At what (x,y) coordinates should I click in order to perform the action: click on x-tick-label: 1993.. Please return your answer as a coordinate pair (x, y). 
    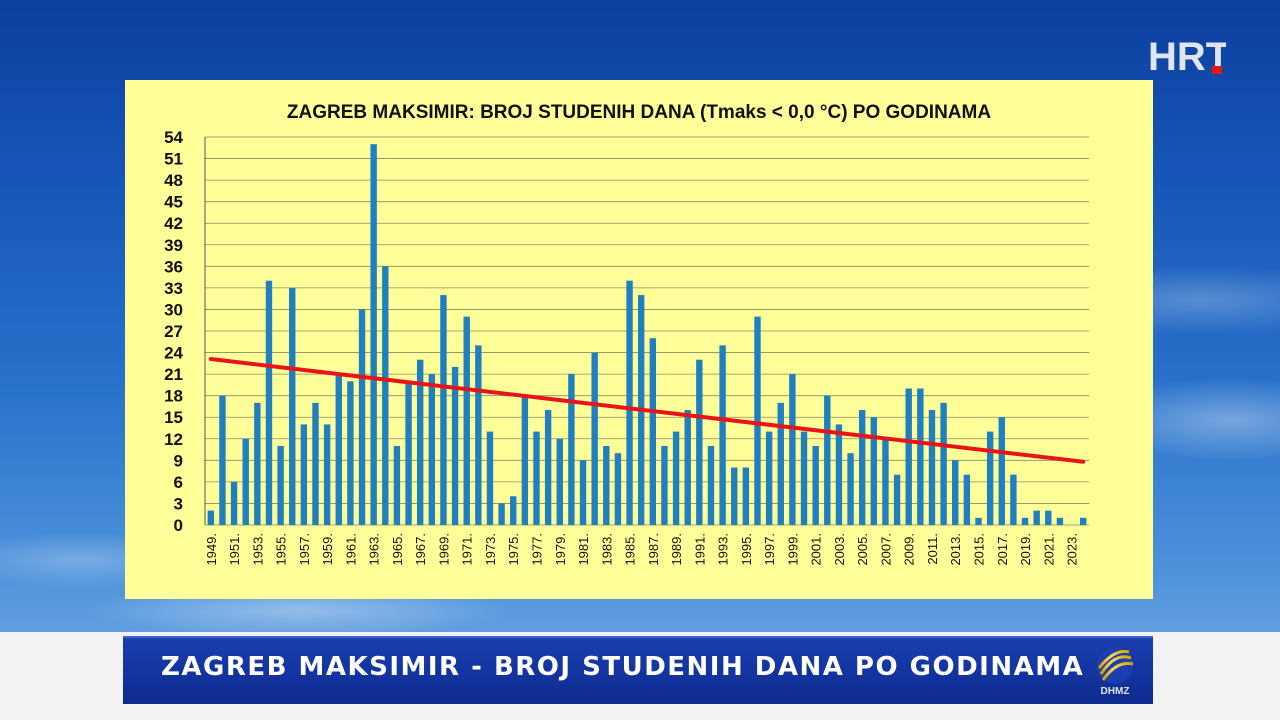
    Looking at the image, I should click on (723, 549).